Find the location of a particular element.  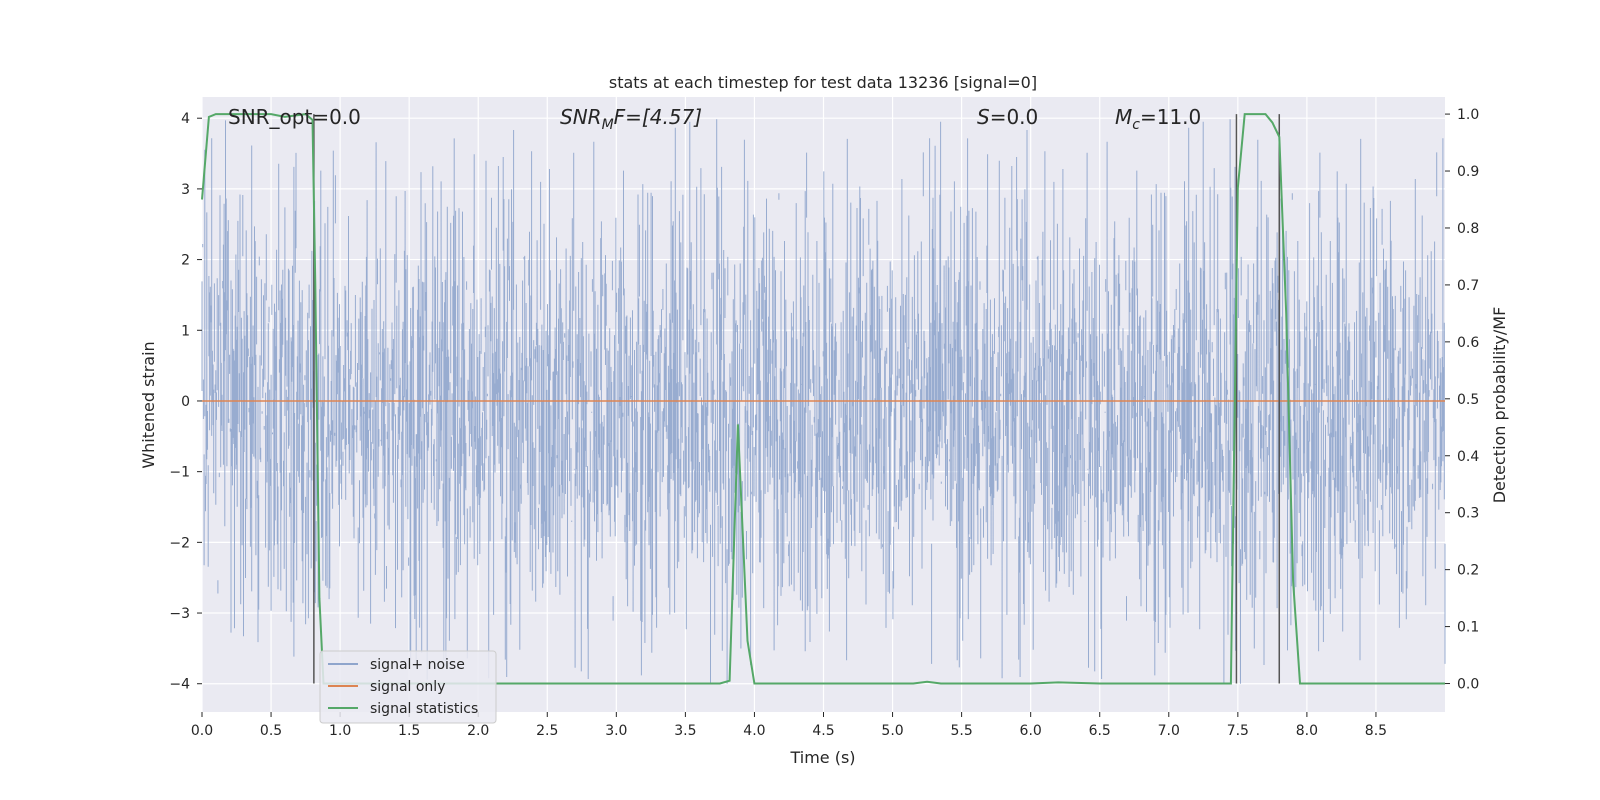

x-tick-label-2: 1.0 is located at coordinates (340, 731).